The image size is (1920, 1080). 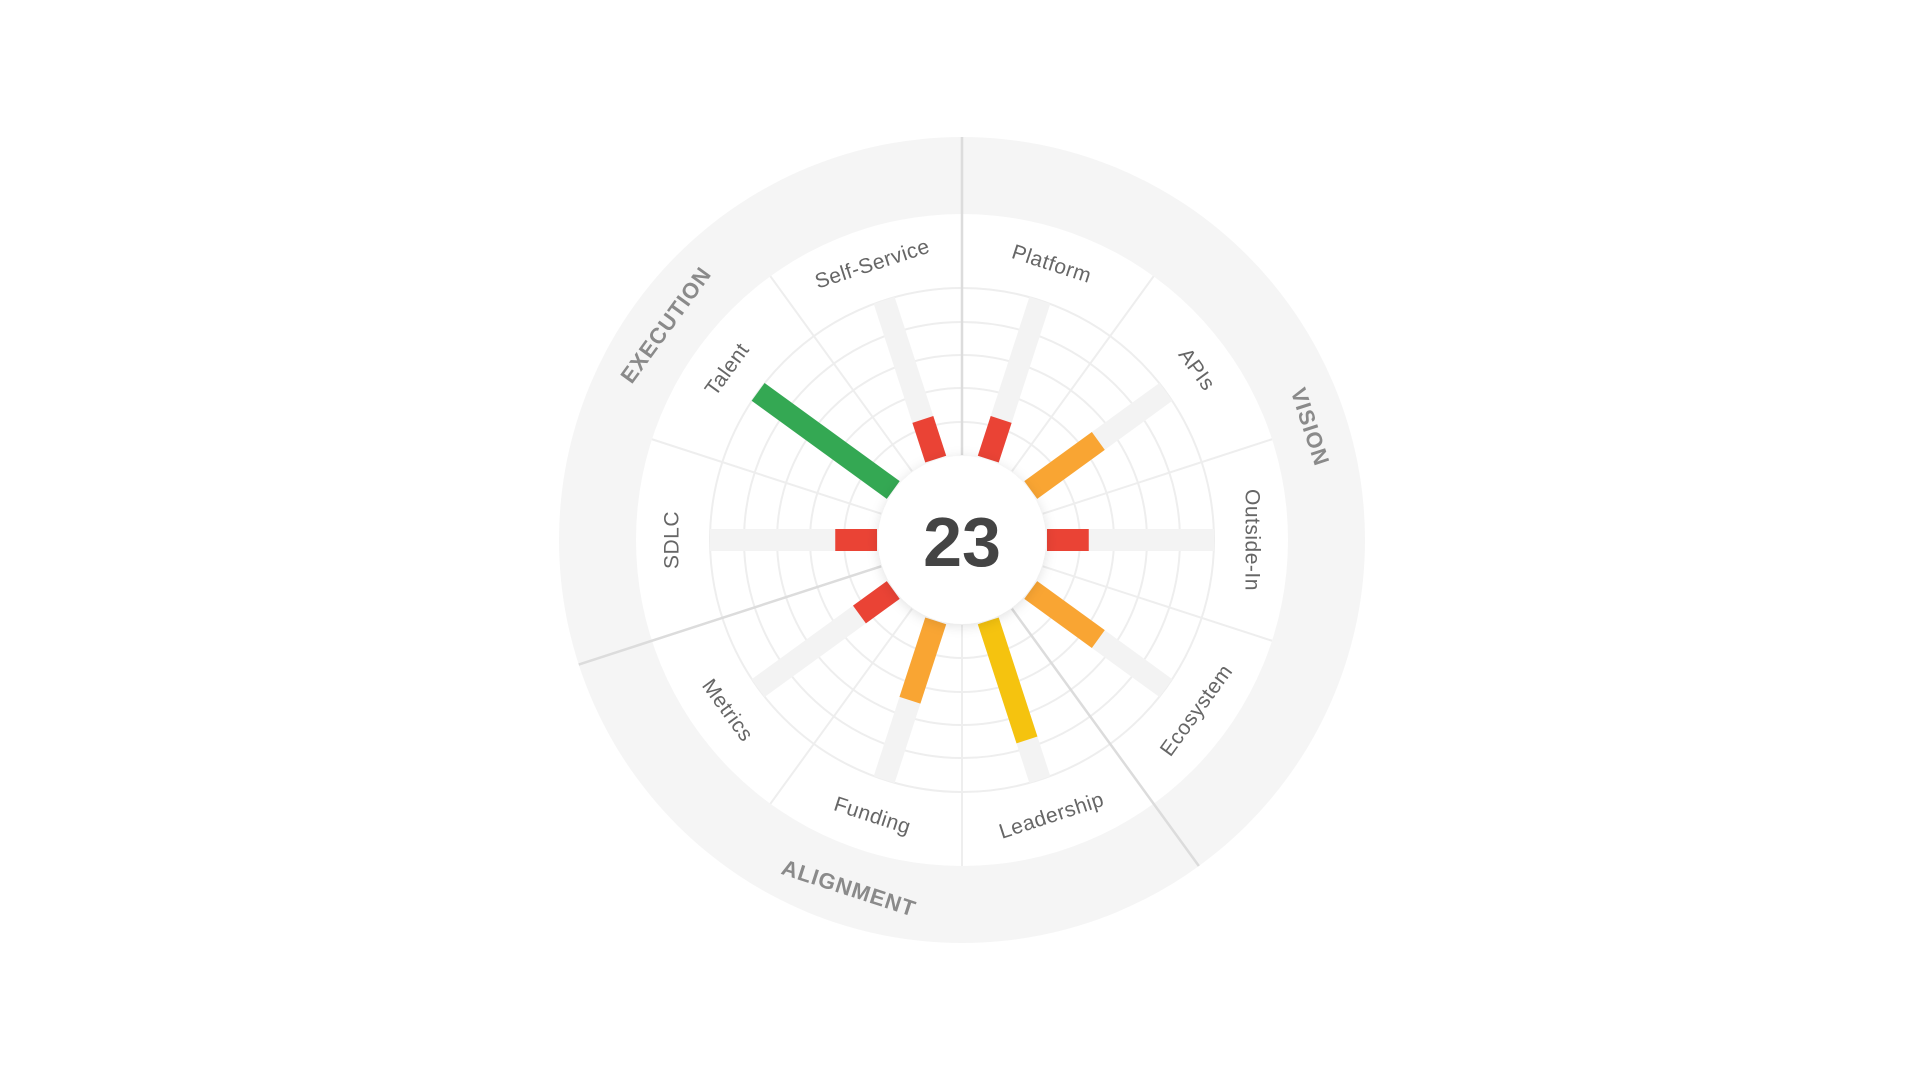 What do you see at coordinates (1007, 680) in the screenshot?
I see `bar-leadership` at bounding box center [1007, 680].